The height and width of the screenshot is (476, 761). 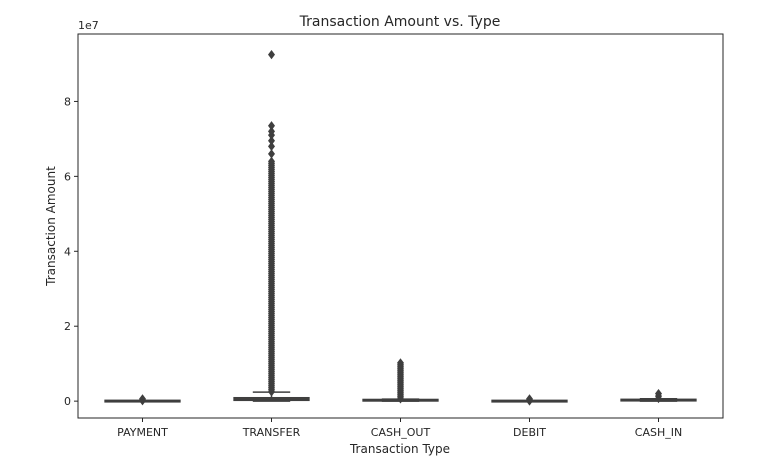 What do you see at coordinates (400, 381) in the screenshot?
I see `box-group-cash-out` at bounding box center [400, 381].